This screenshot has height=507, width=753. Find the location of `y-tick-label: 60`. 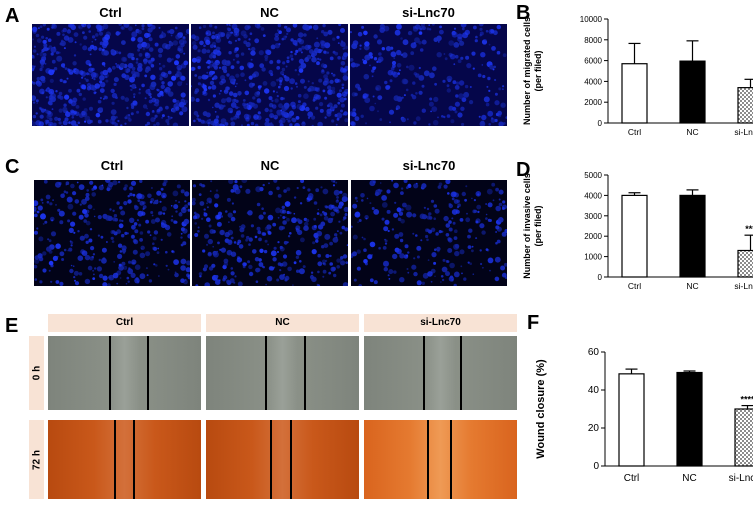

y-tick-label: 60 is located at coordinates (594, 352).